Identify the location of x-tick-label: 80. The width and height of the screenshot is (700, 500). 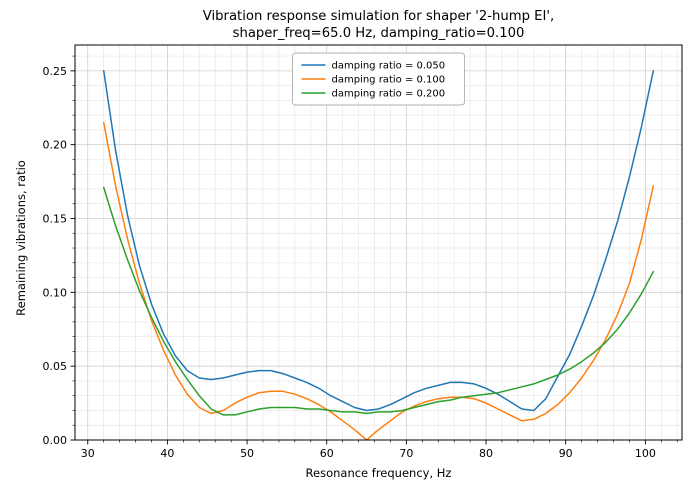
(486, 453).